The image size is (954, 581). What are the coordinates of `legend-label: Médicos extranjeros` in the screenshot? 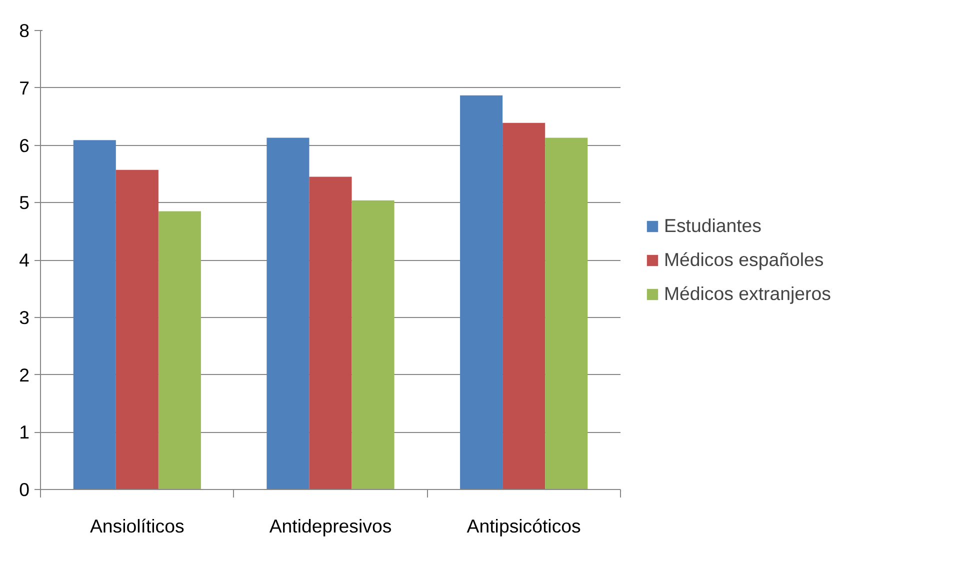 It's located at (747, 293).